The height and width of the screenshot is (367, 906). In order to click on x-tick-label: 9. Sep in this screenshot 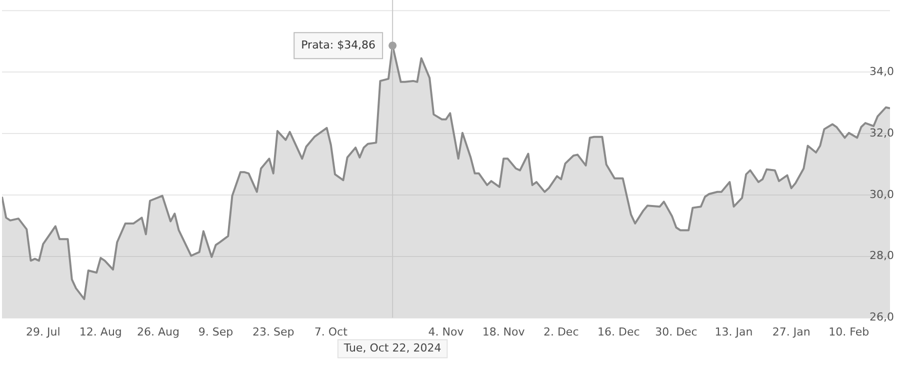, I will do `click(216, 331)`.